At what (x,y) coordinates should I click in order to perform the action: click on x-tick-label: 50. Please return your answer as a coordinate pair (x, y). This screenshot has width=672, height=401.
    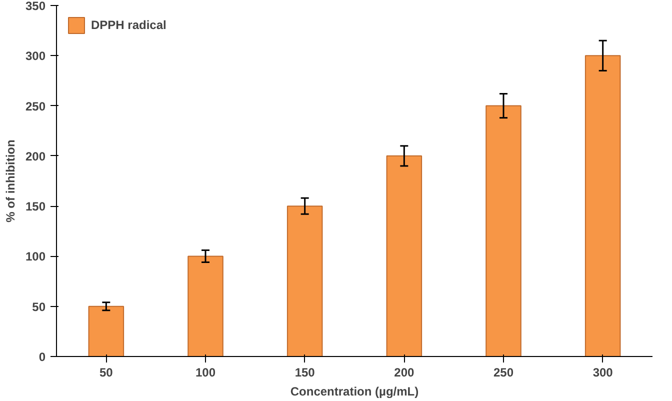
    Looking at the image, I should click on (106, 373).